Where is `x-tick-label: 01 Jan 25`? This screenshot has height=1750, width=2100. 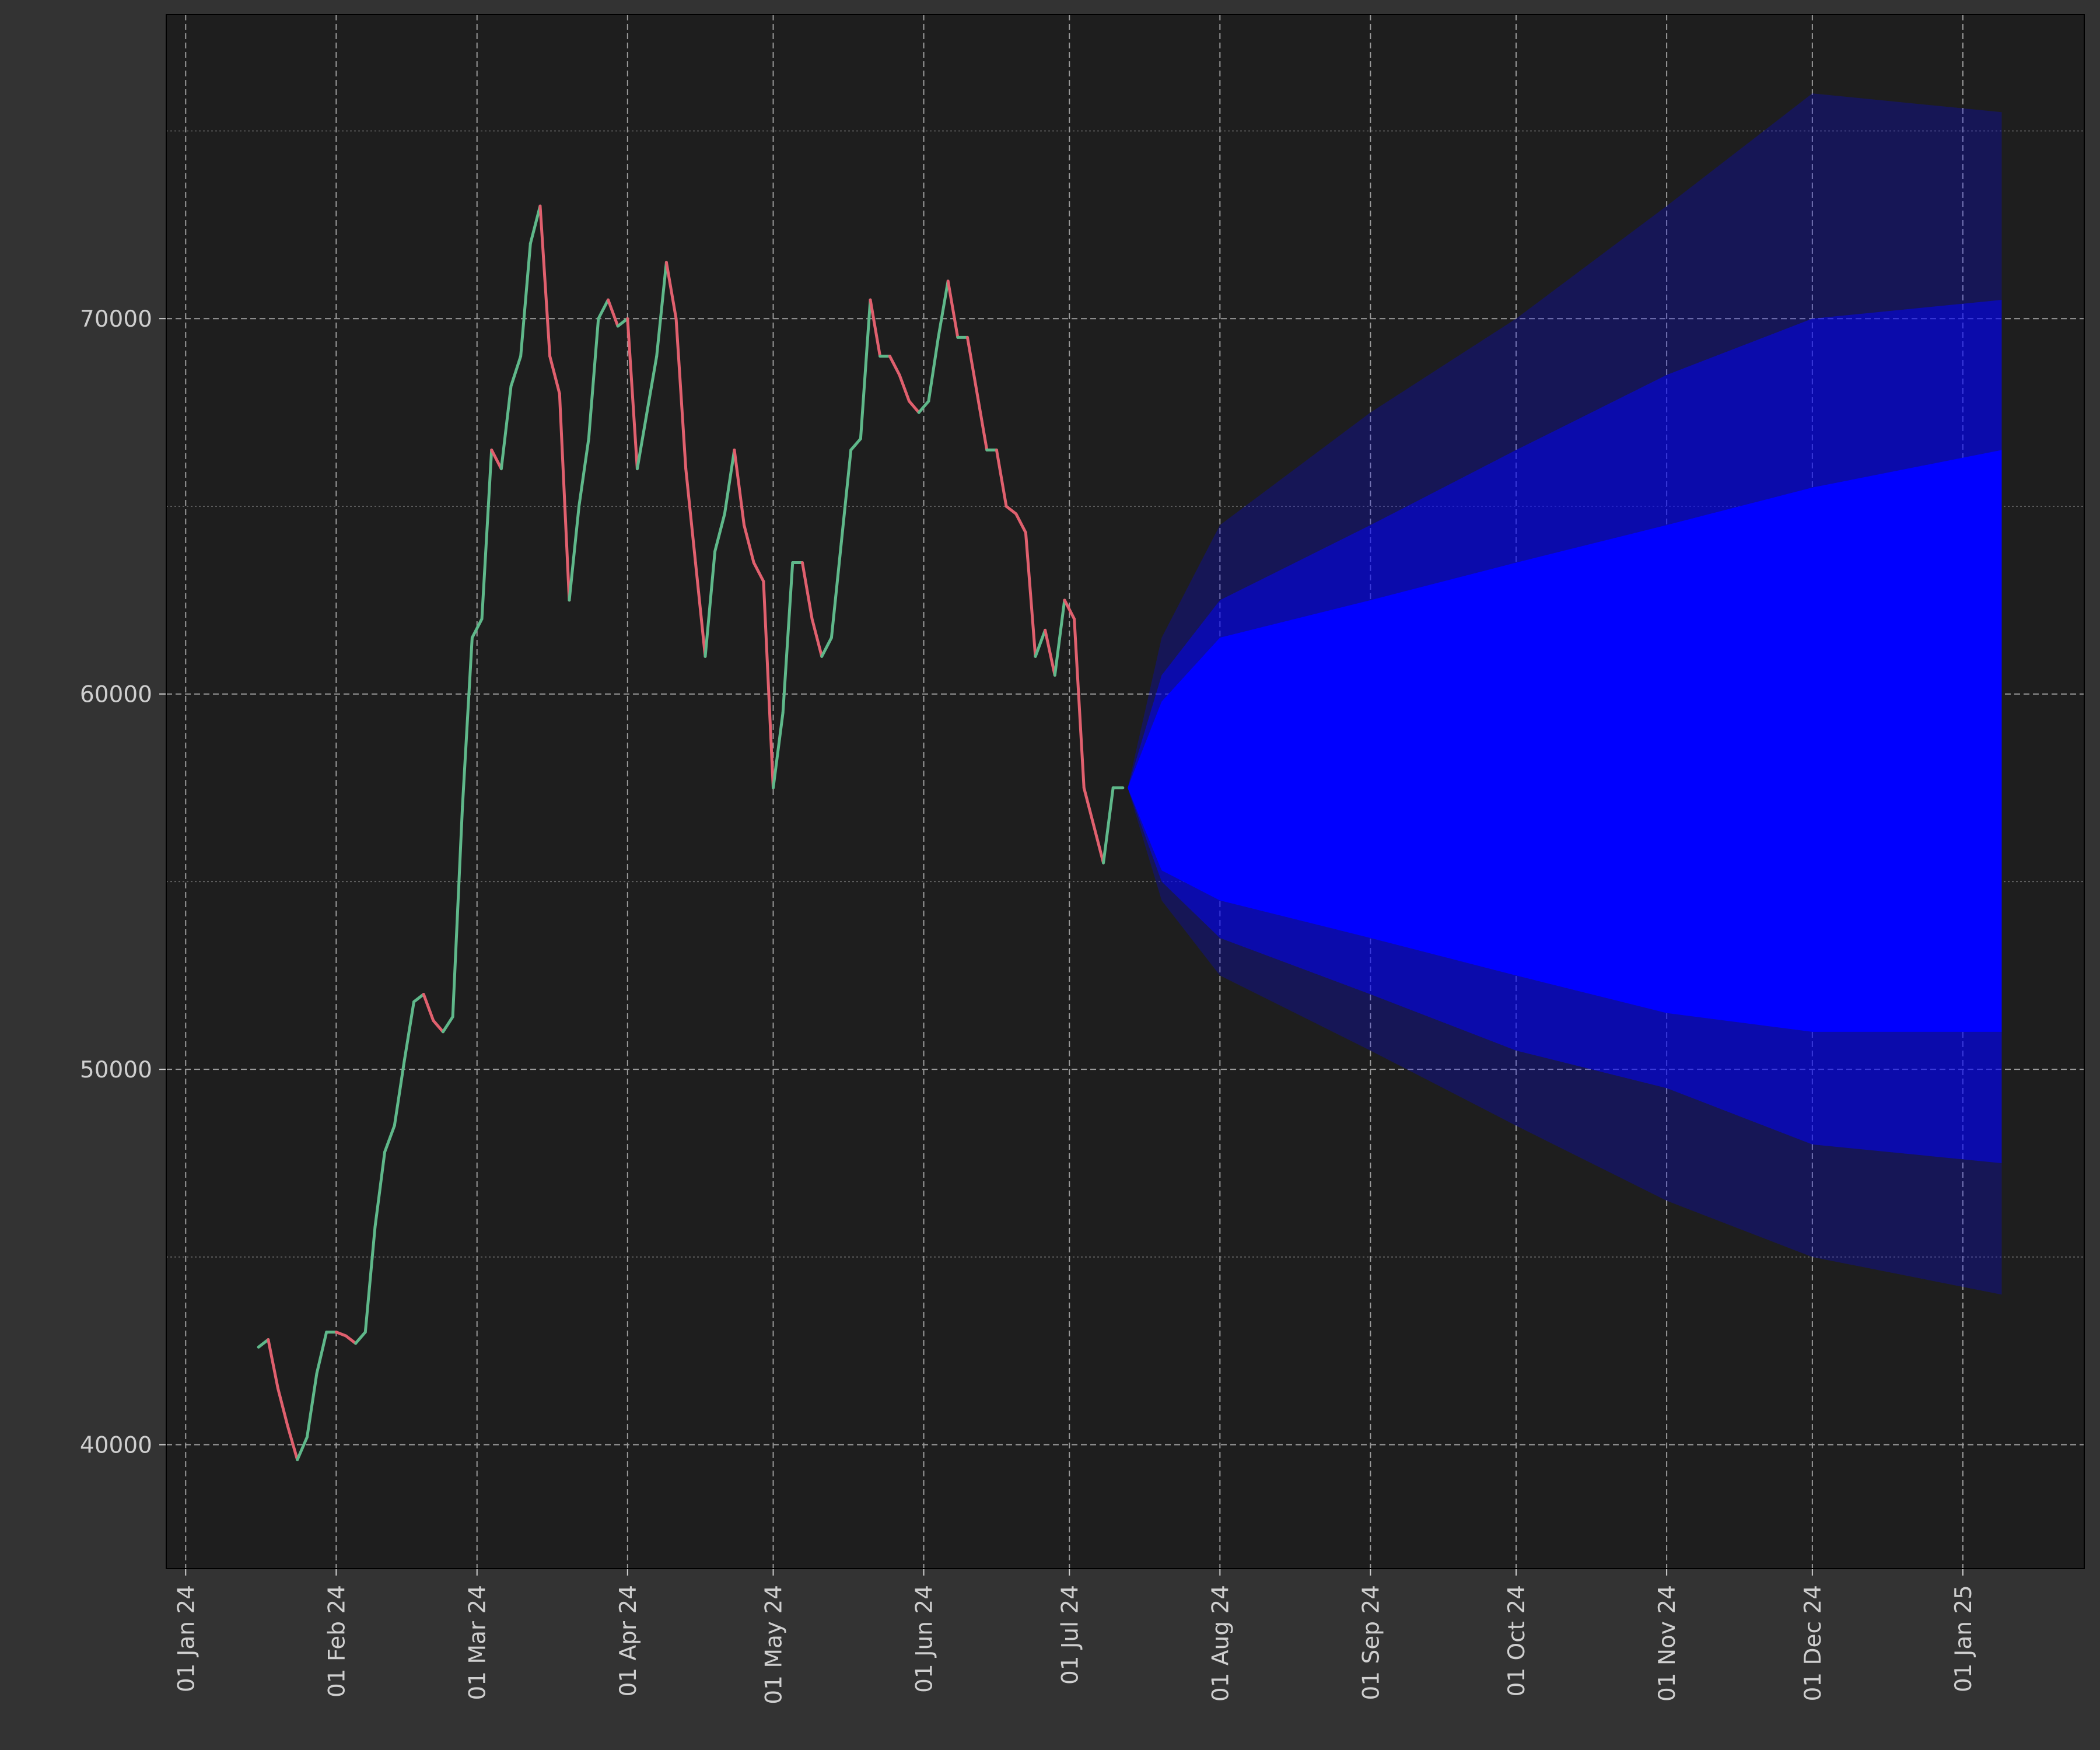
x-tick-label: 01 Jan 25 is located at coordinates (1964, 1638).